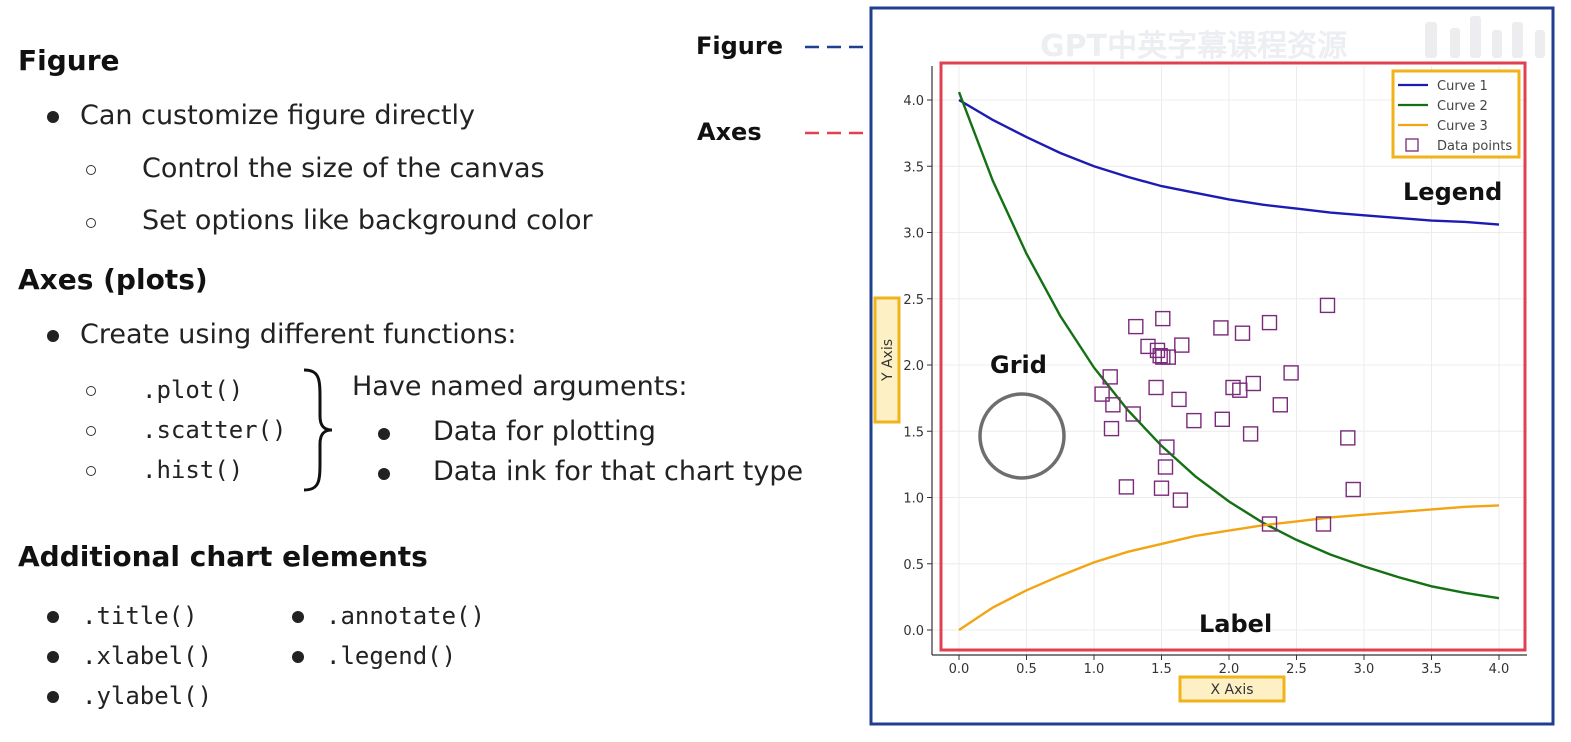  I want to click on legend-label: Curve 2, so click(1462, 106).